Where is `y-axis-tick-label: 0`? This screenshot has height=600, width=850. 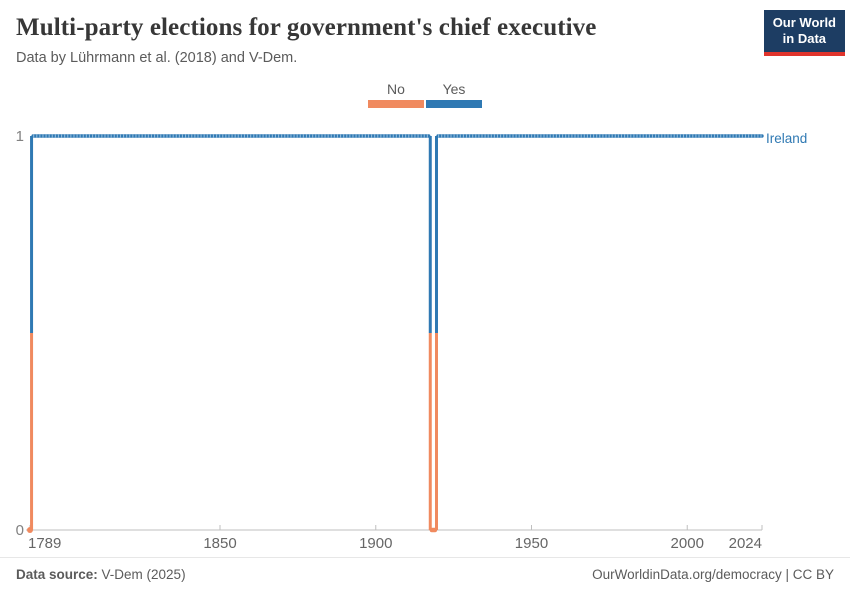
y-axis-tick-label: 0 is located at coordinates (20, 530).